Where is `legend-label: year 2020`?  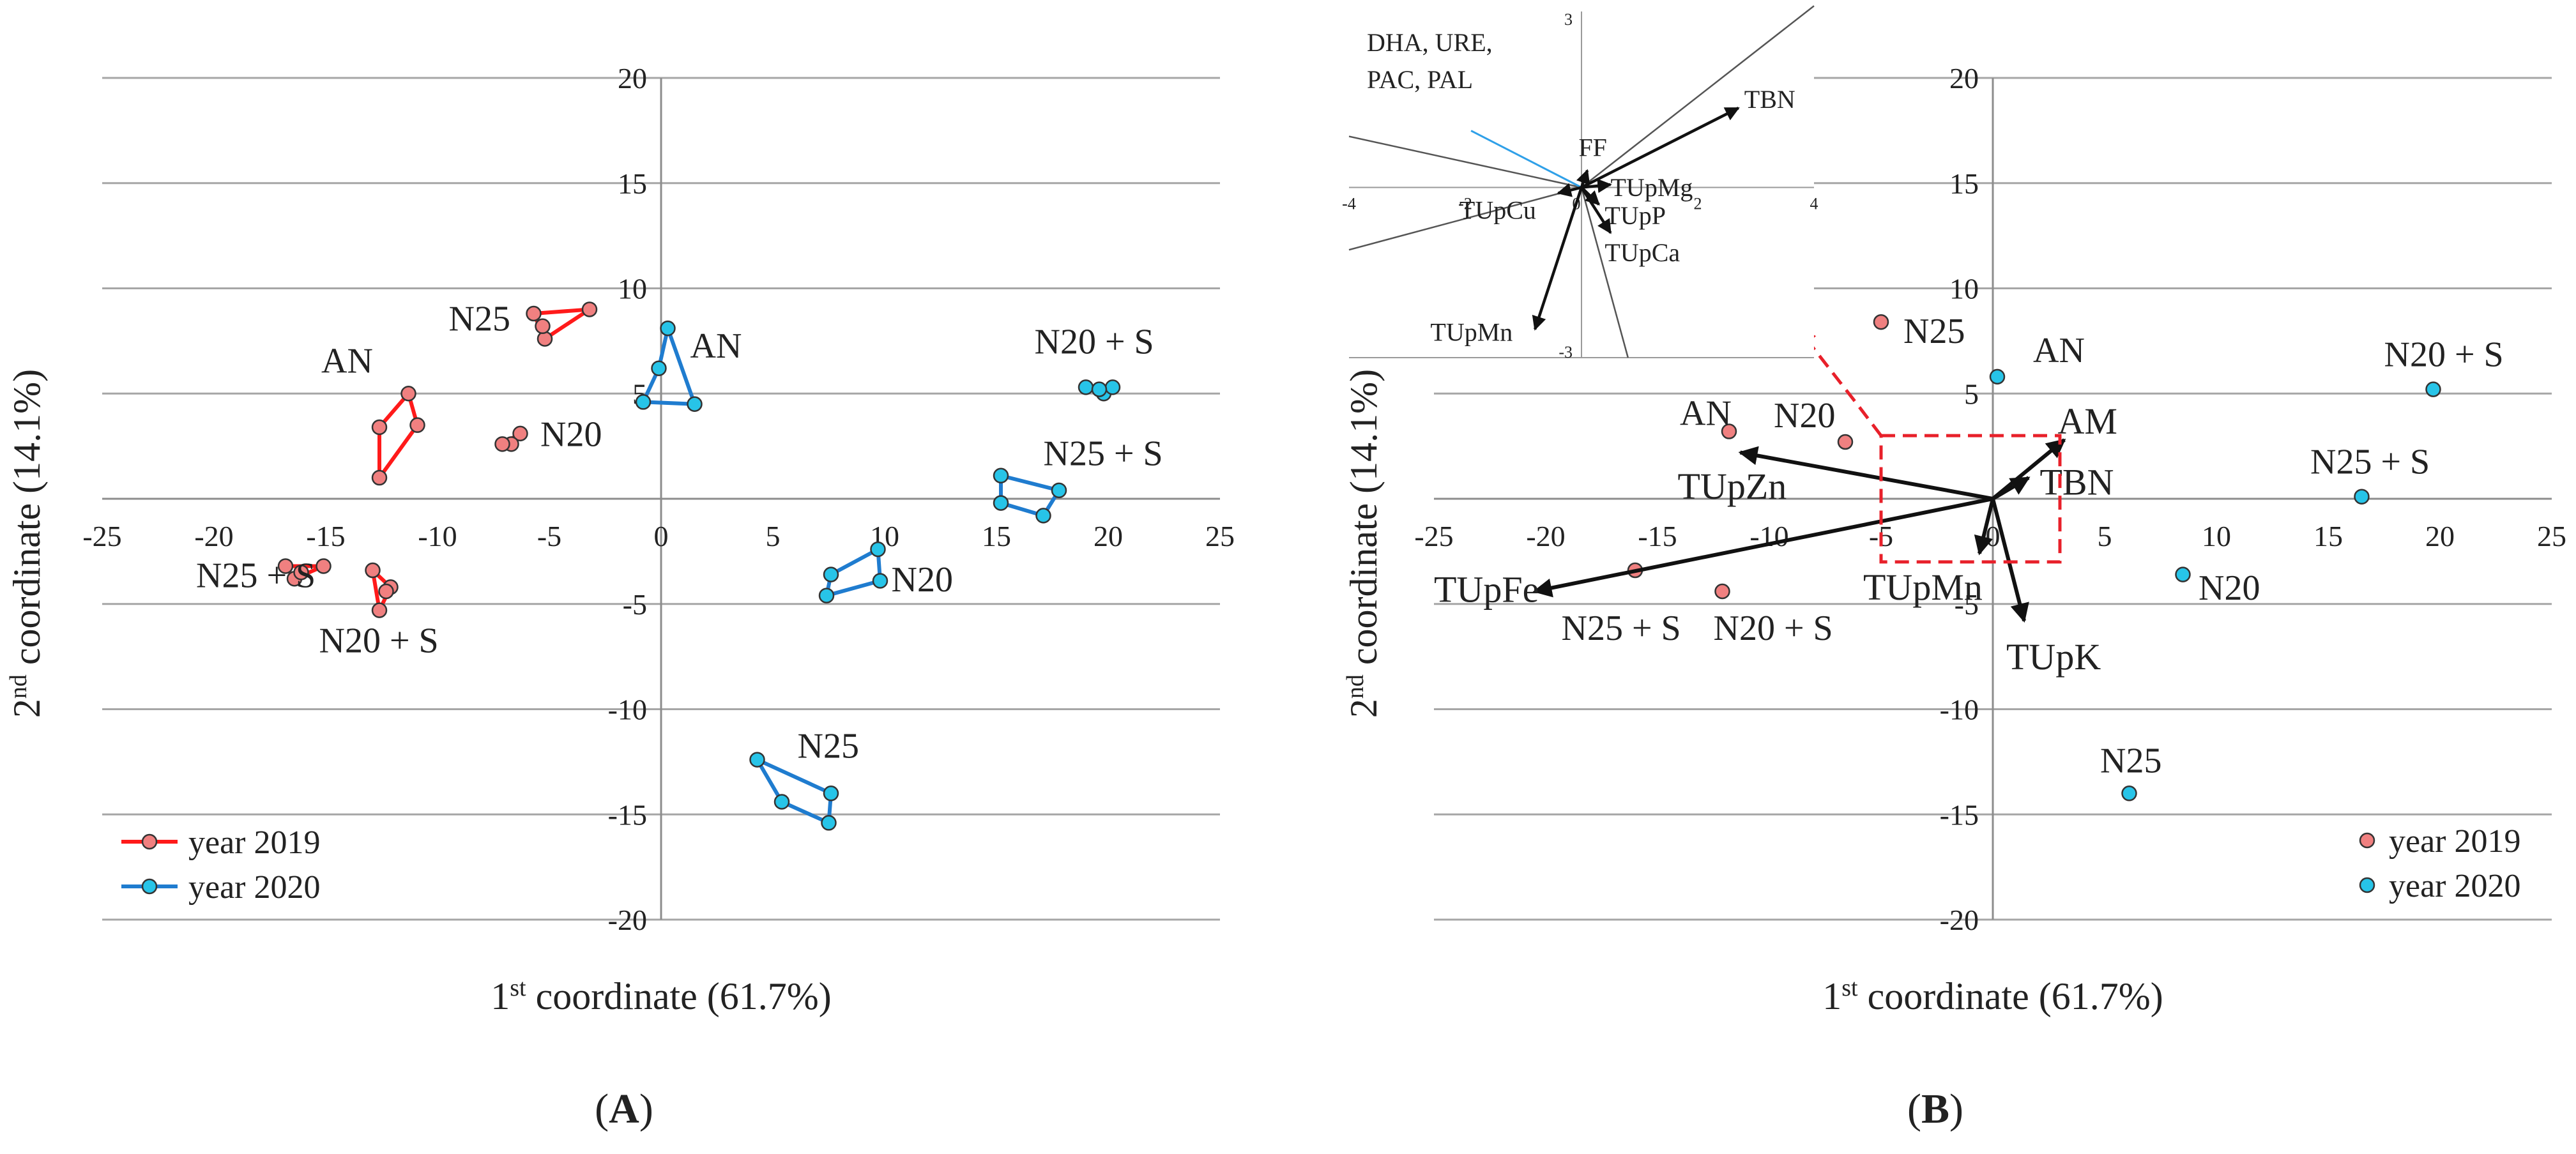 legend-label: year 2020 is located at coordinates (2454, 886).